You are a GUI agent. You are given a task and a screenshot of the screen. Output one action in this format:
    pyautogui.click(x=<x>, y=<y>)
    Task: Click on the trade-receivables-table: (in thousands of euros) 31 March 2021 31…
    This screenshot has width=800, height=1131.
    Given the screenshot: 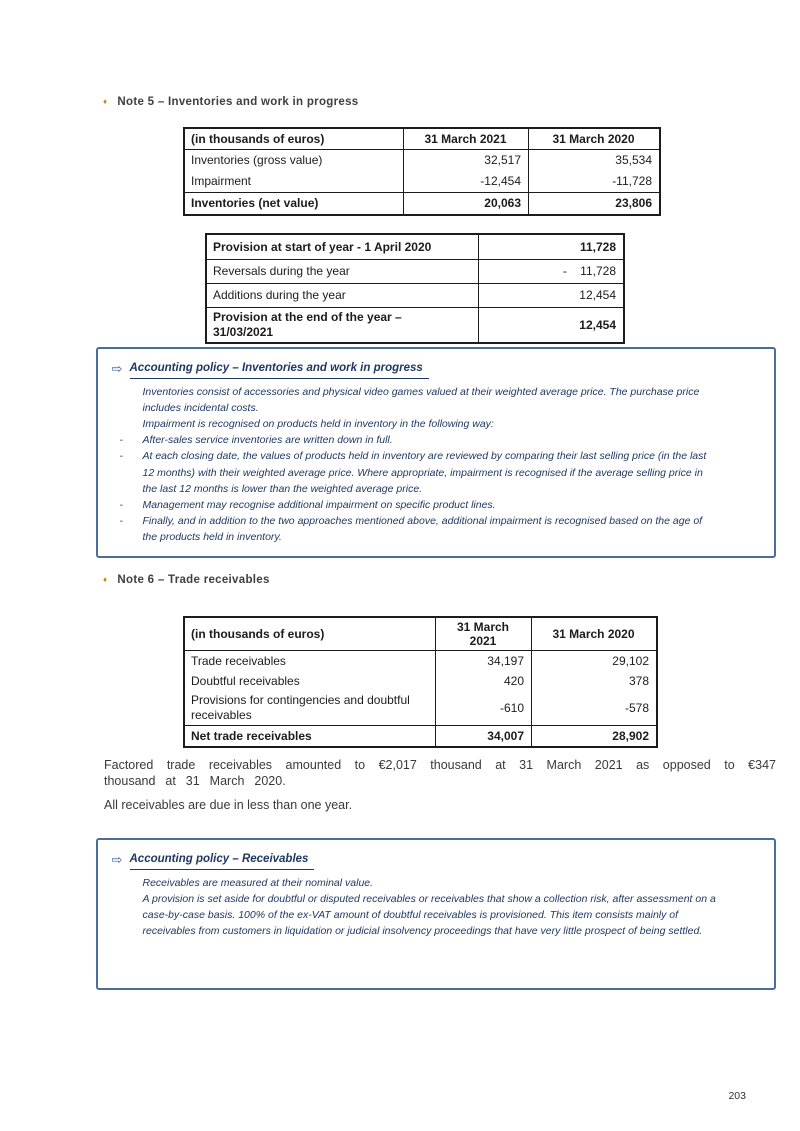 What is the action you would take?
    pyautogui.click(x=420, y=682)
    